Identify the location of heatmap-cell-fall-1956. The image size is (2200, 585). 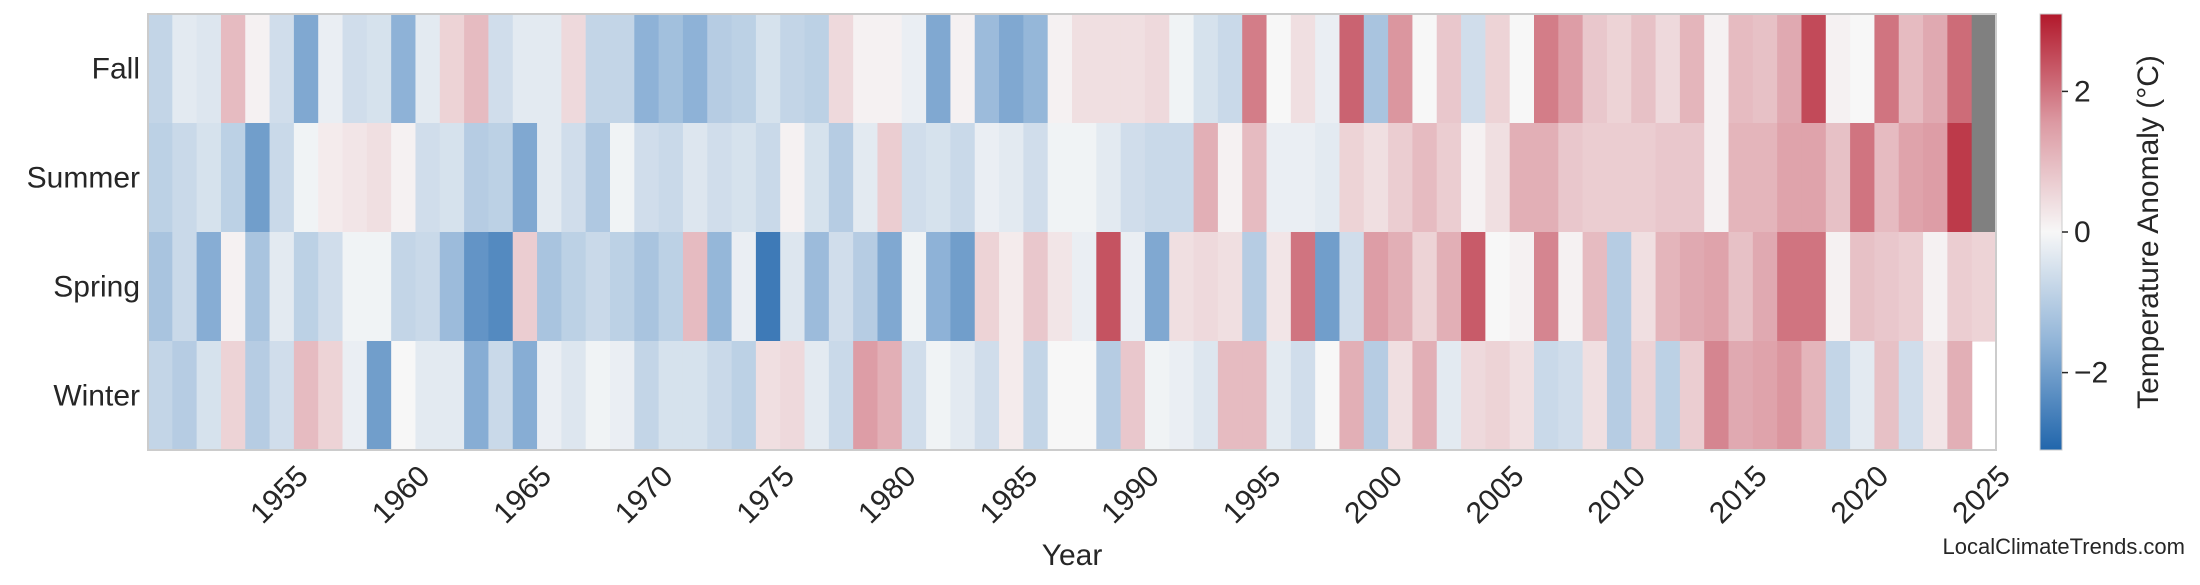
(306, 69).